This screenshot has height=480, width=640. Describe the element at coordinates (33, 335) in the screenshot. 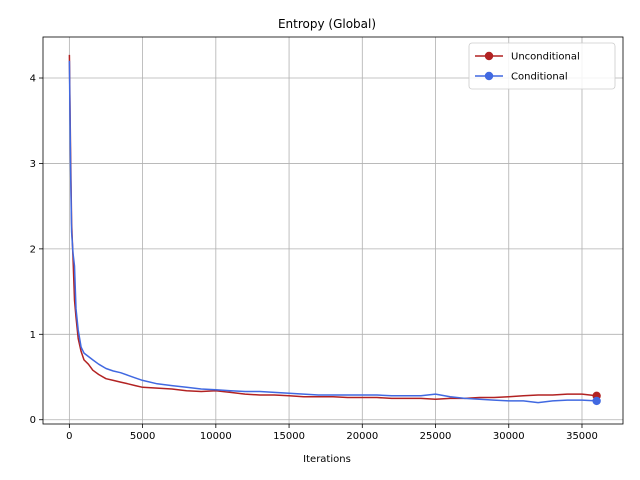

I see `y-tick-label: 1` at that location.